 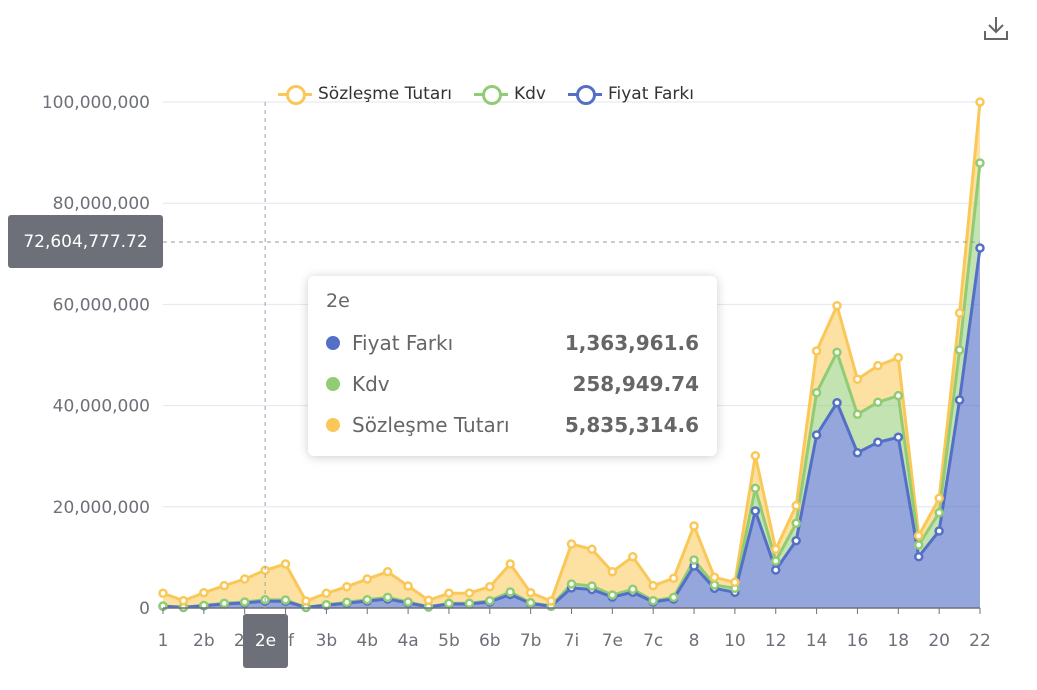 I want to click on legend-label: Sözleşme Tutarı, so click(x=385, y=94).